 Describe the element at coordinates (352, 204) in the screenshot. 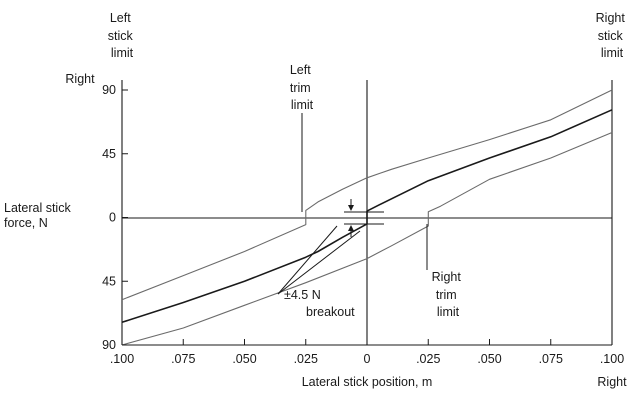

I see `annotation-leaders` at that location.